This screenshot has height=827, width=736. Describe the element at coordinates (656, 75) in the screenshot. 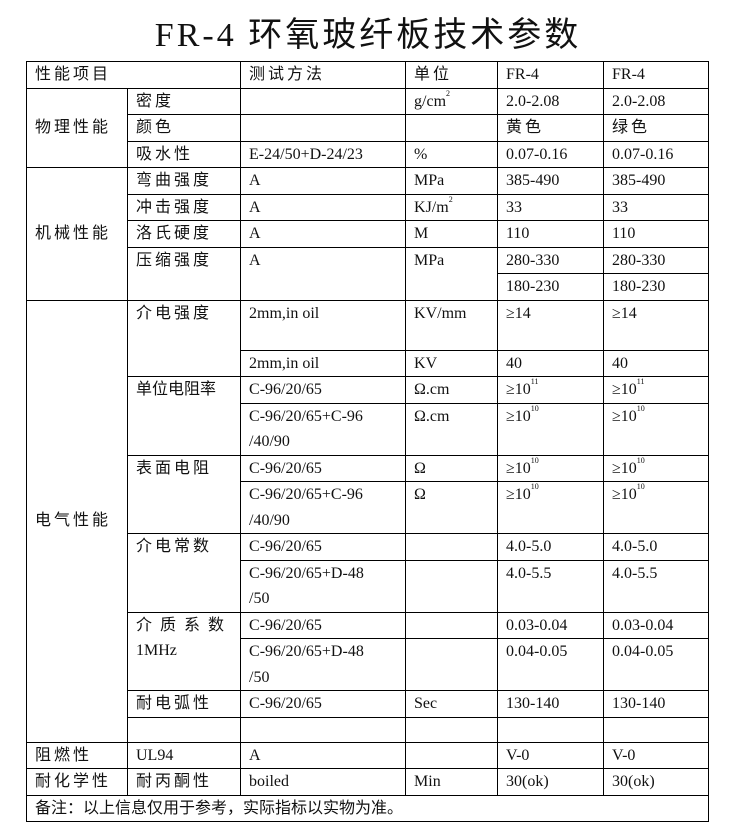

I see `header-col2: FR-4` at that location.